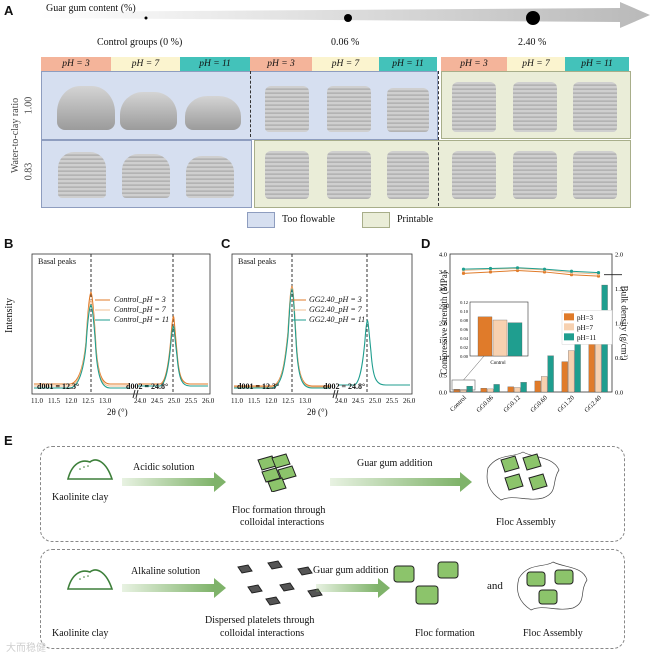  Describe the element at coordinates (280, 583) in the screenshot. I see `dispersed-platelets-icon` at that location.